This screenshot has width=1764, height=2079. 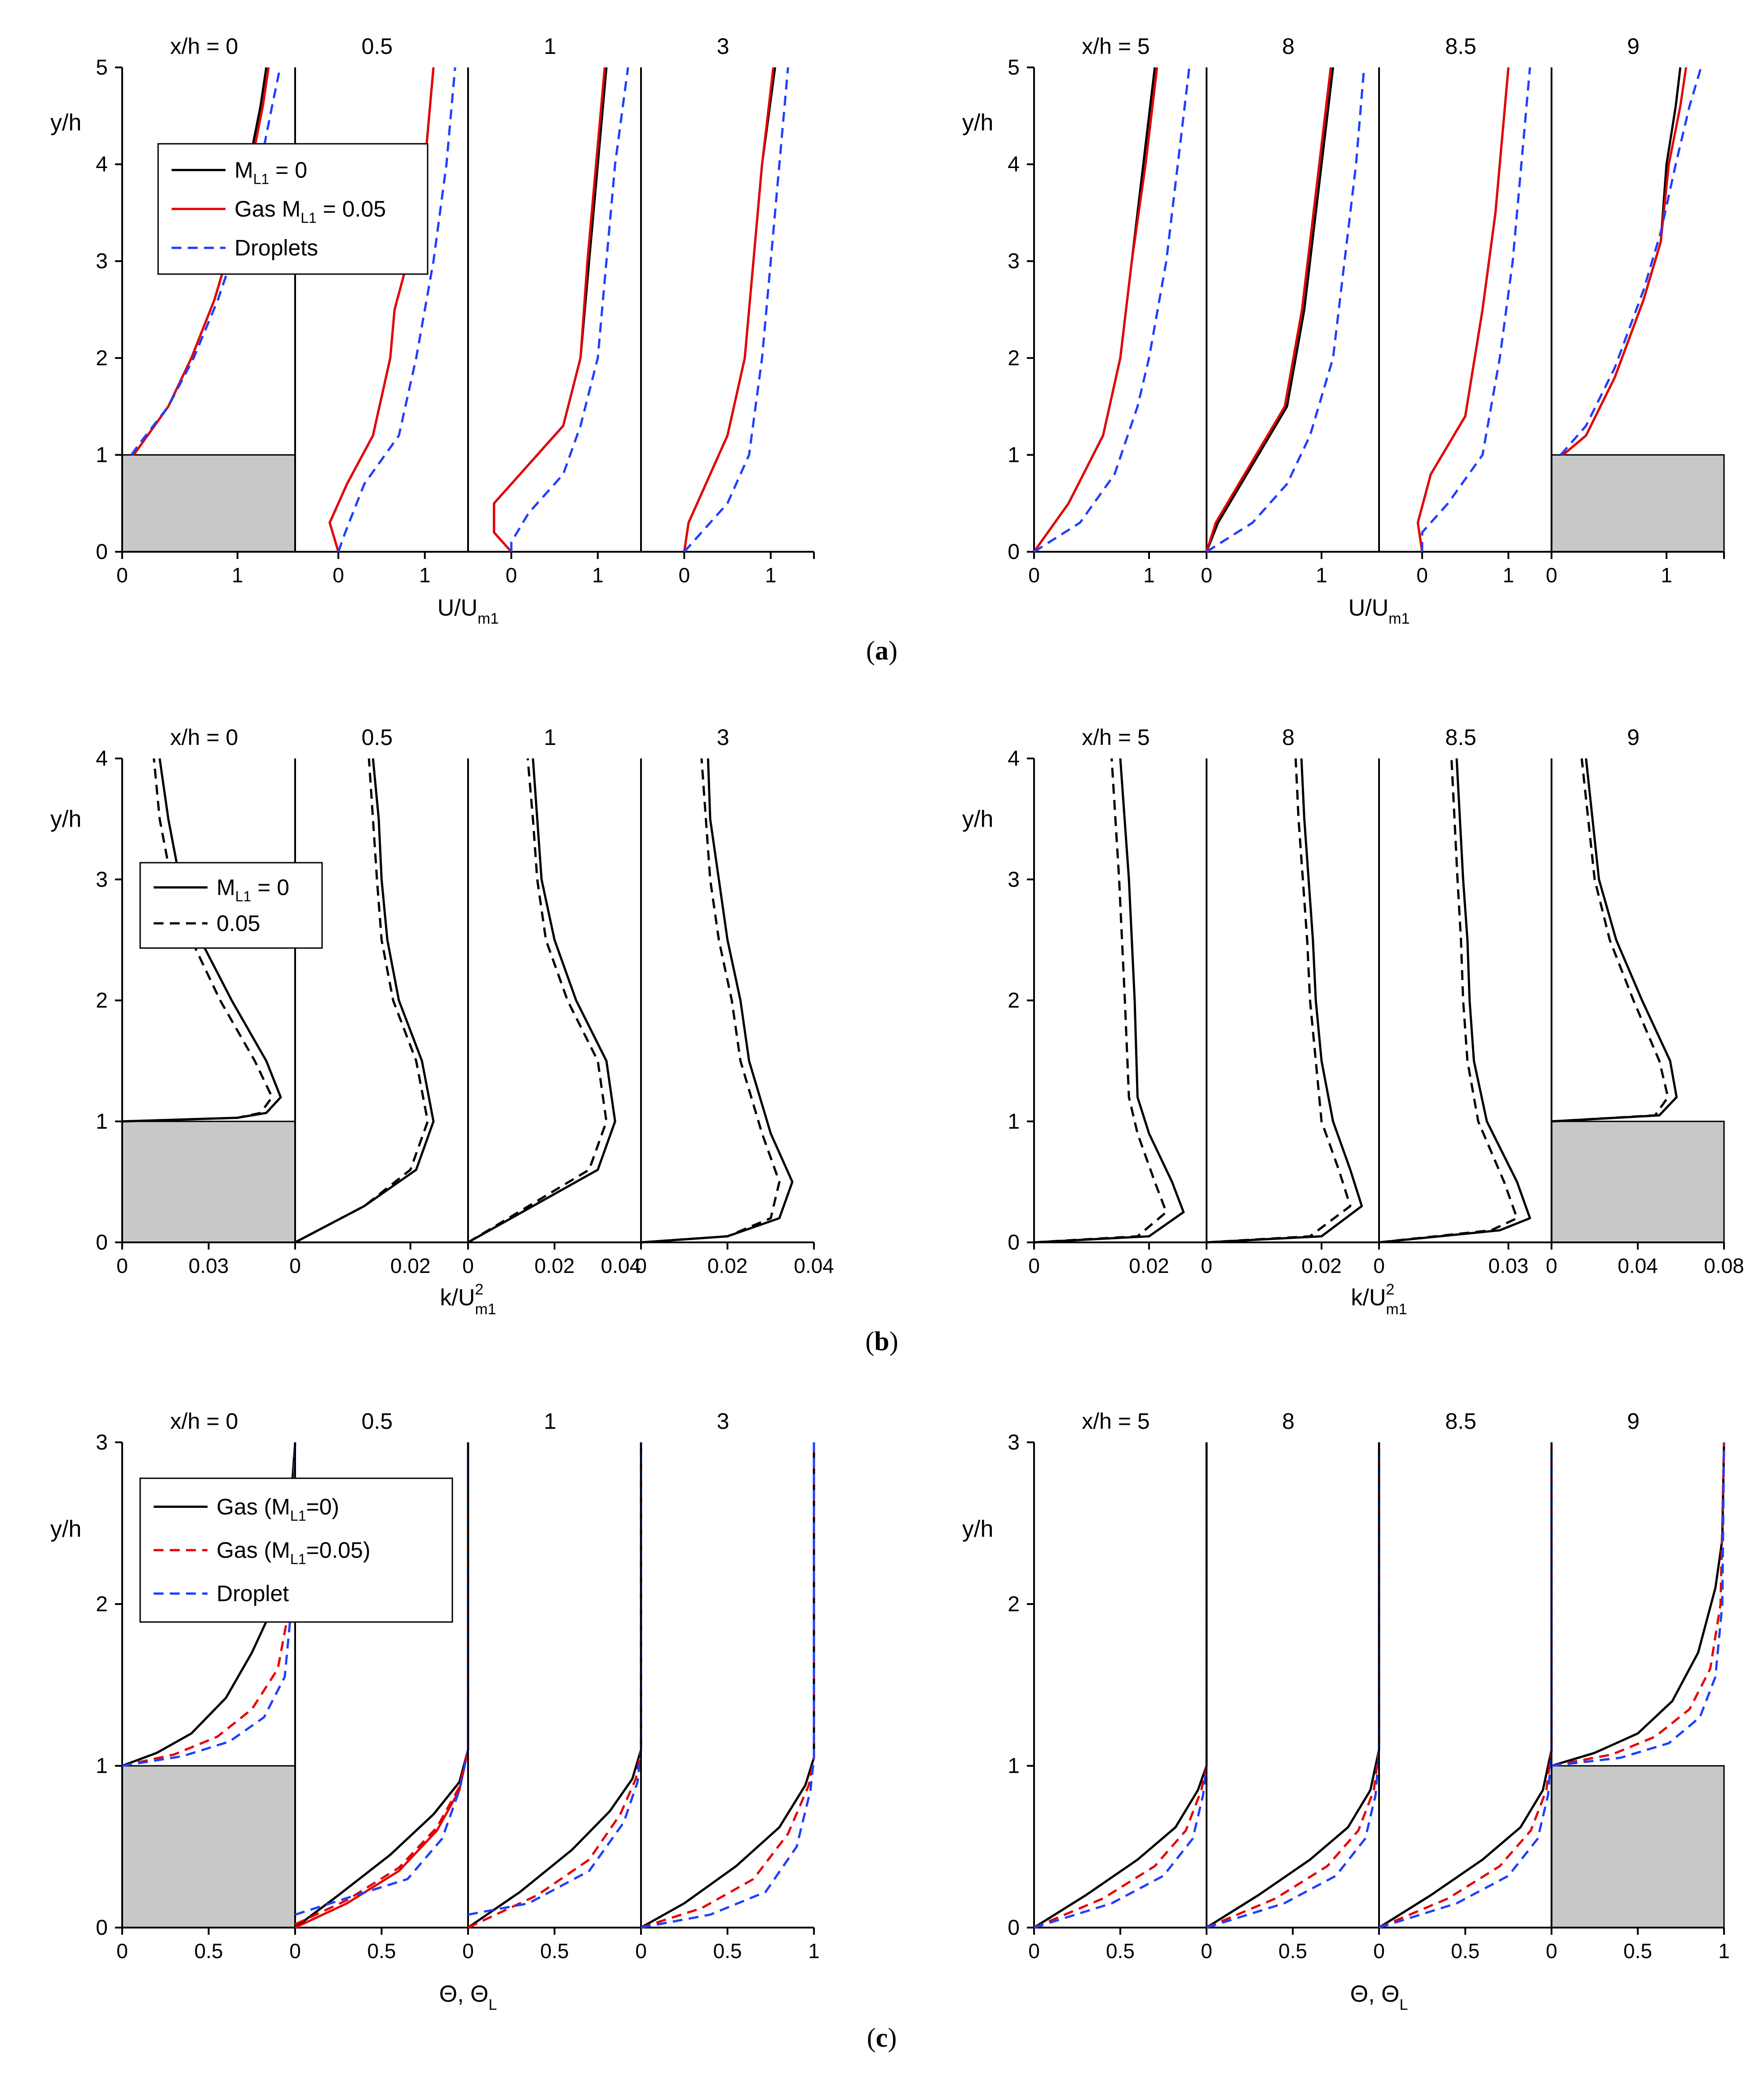 I want to click on x-tick-label: 0.03, so click(x=209, y=1266).